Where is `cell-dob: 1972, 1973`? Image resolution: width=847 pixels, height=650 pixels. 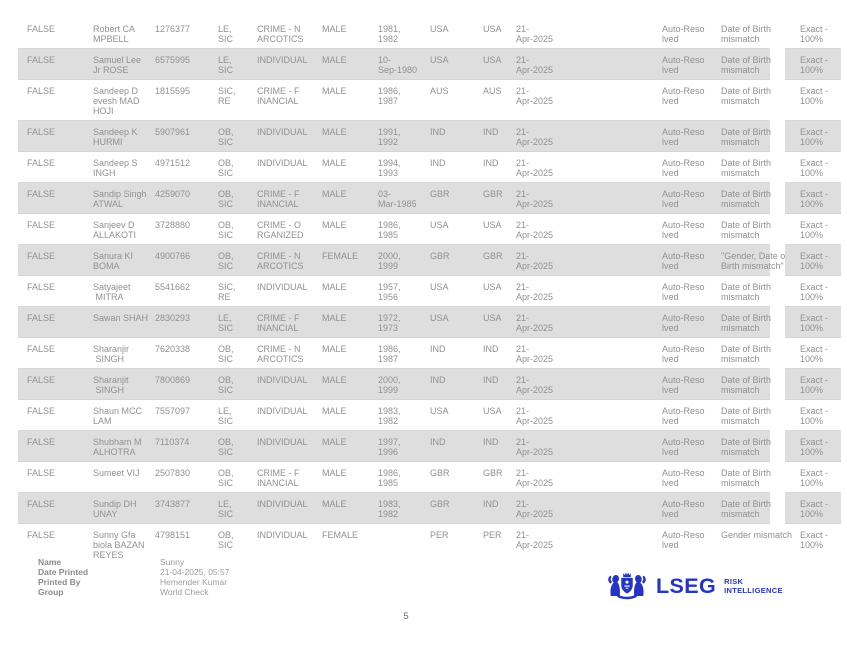
cell-dob: 1972, 1973 is located at coordinates (389, 323).